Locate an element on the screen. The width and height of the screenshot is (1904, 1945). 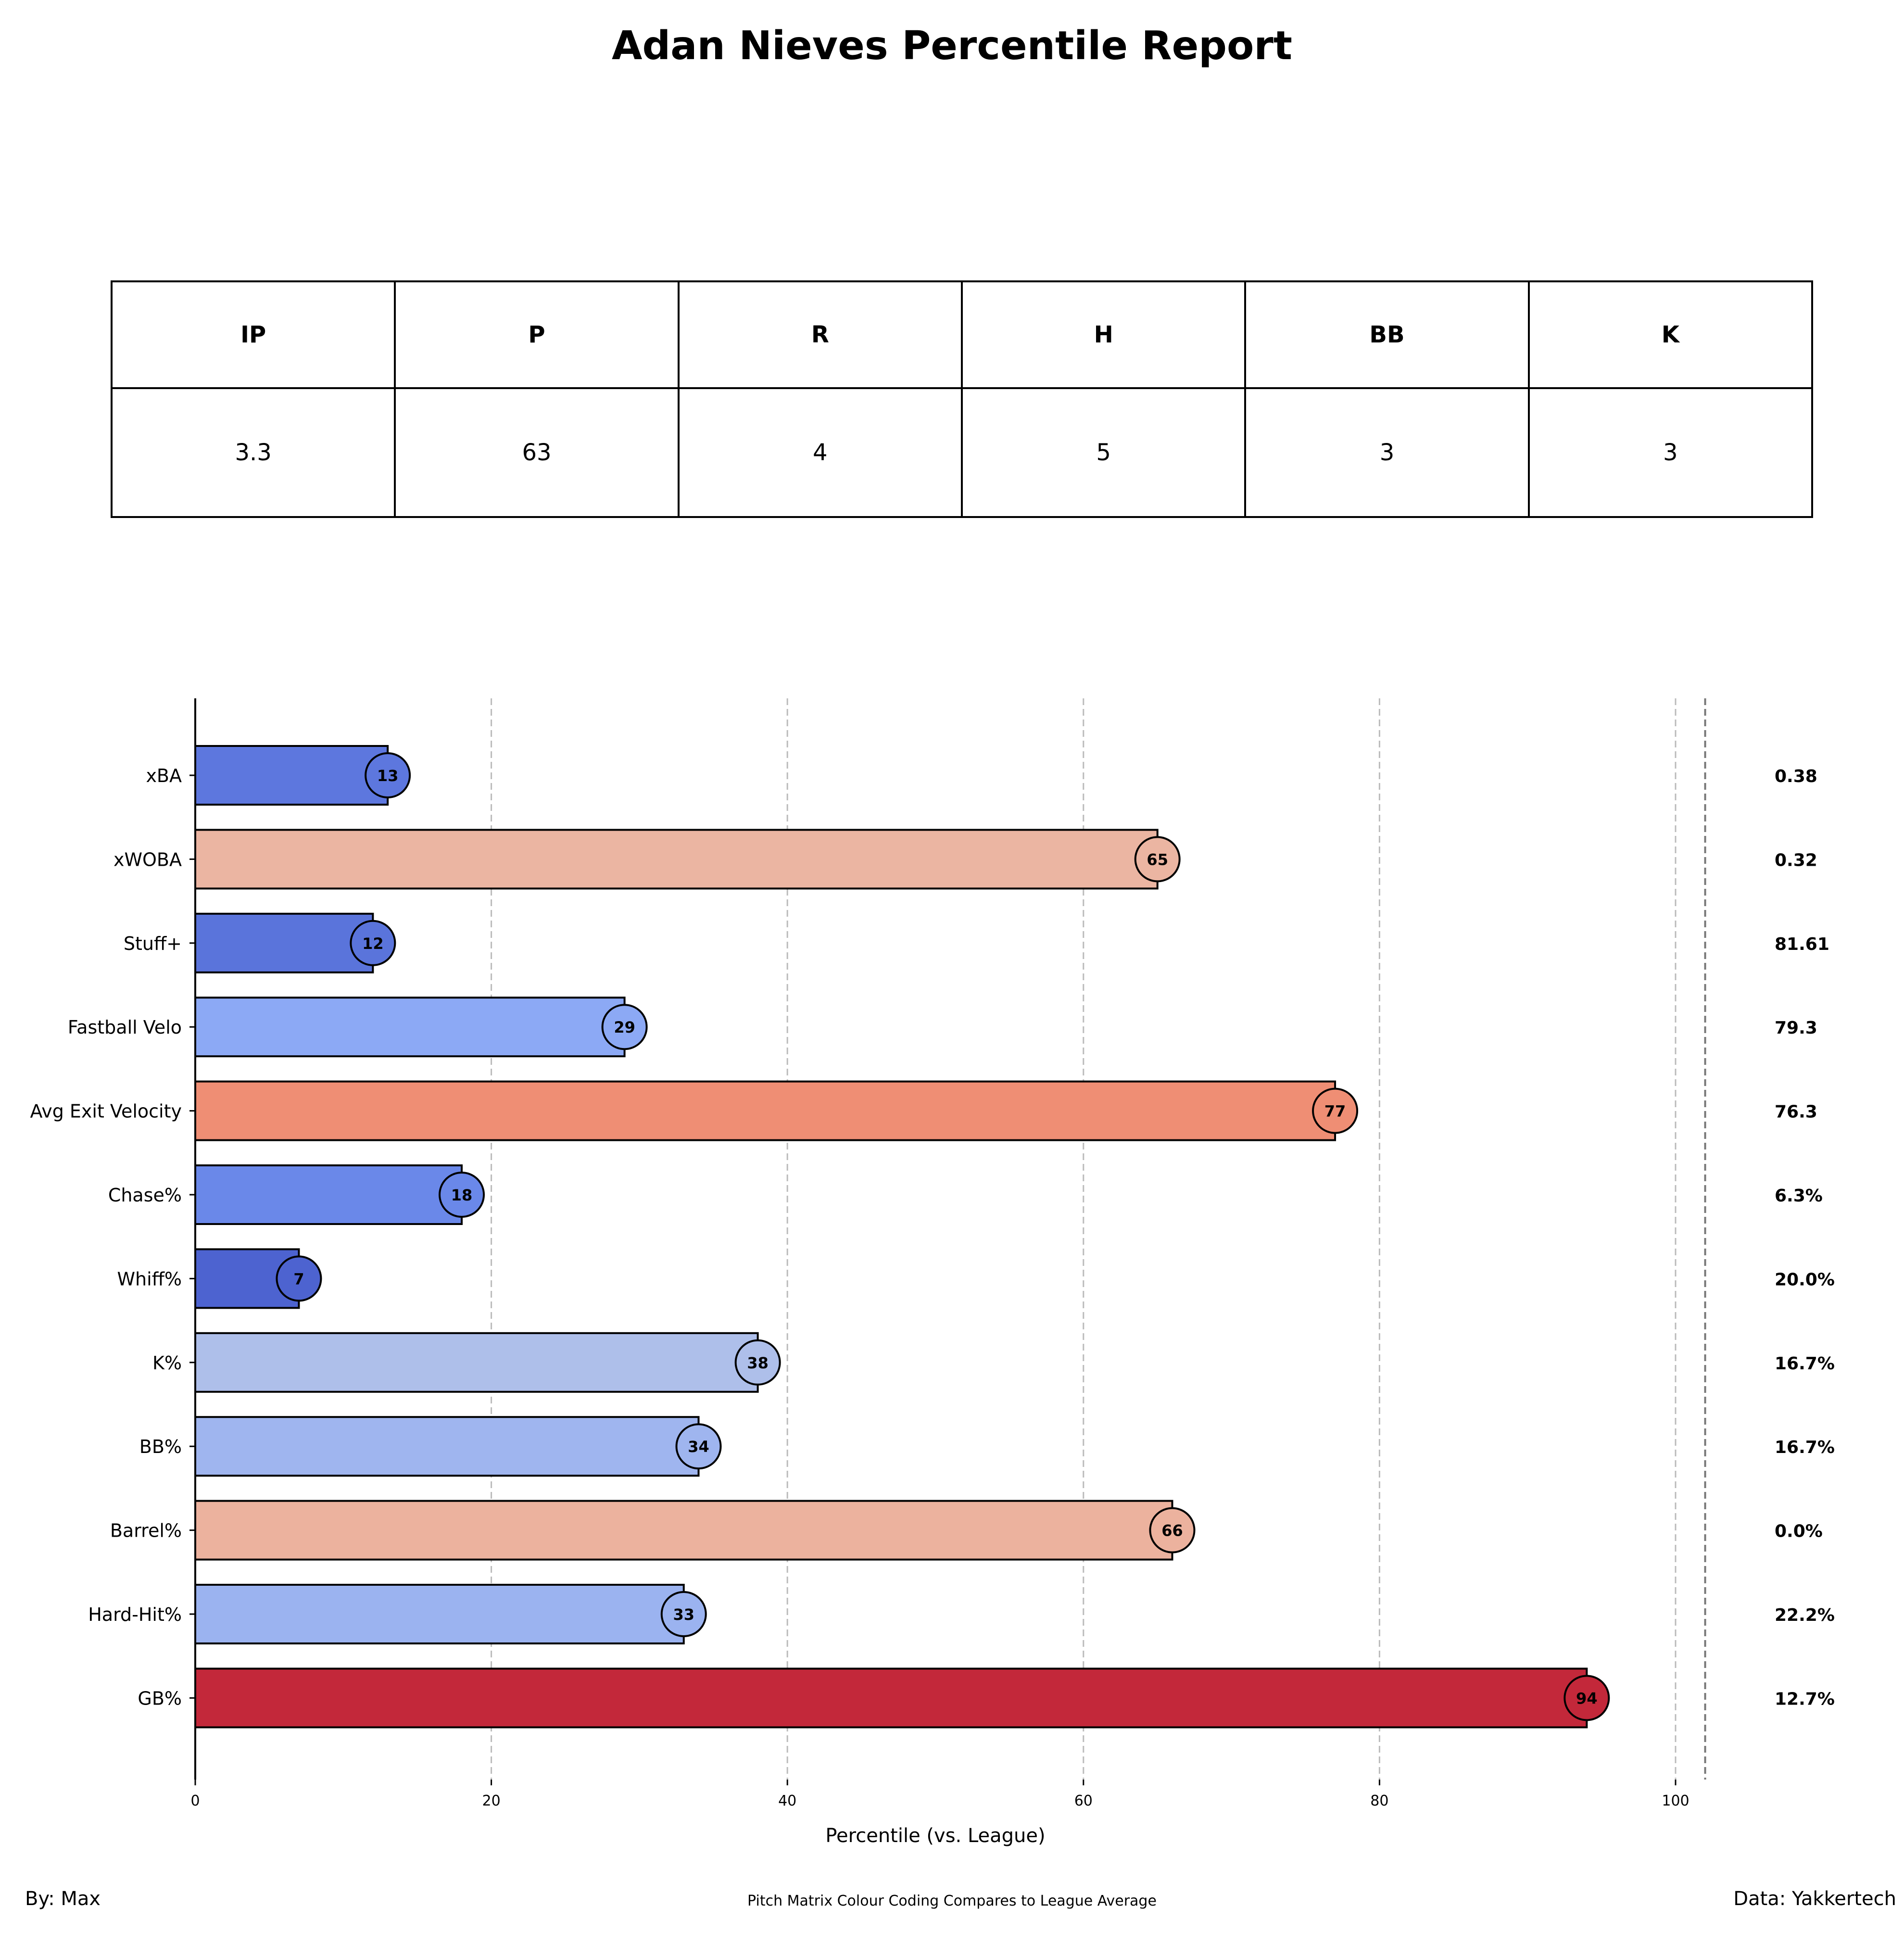
x-tick-label-40: 40 is located at coordinates (787, 1801).